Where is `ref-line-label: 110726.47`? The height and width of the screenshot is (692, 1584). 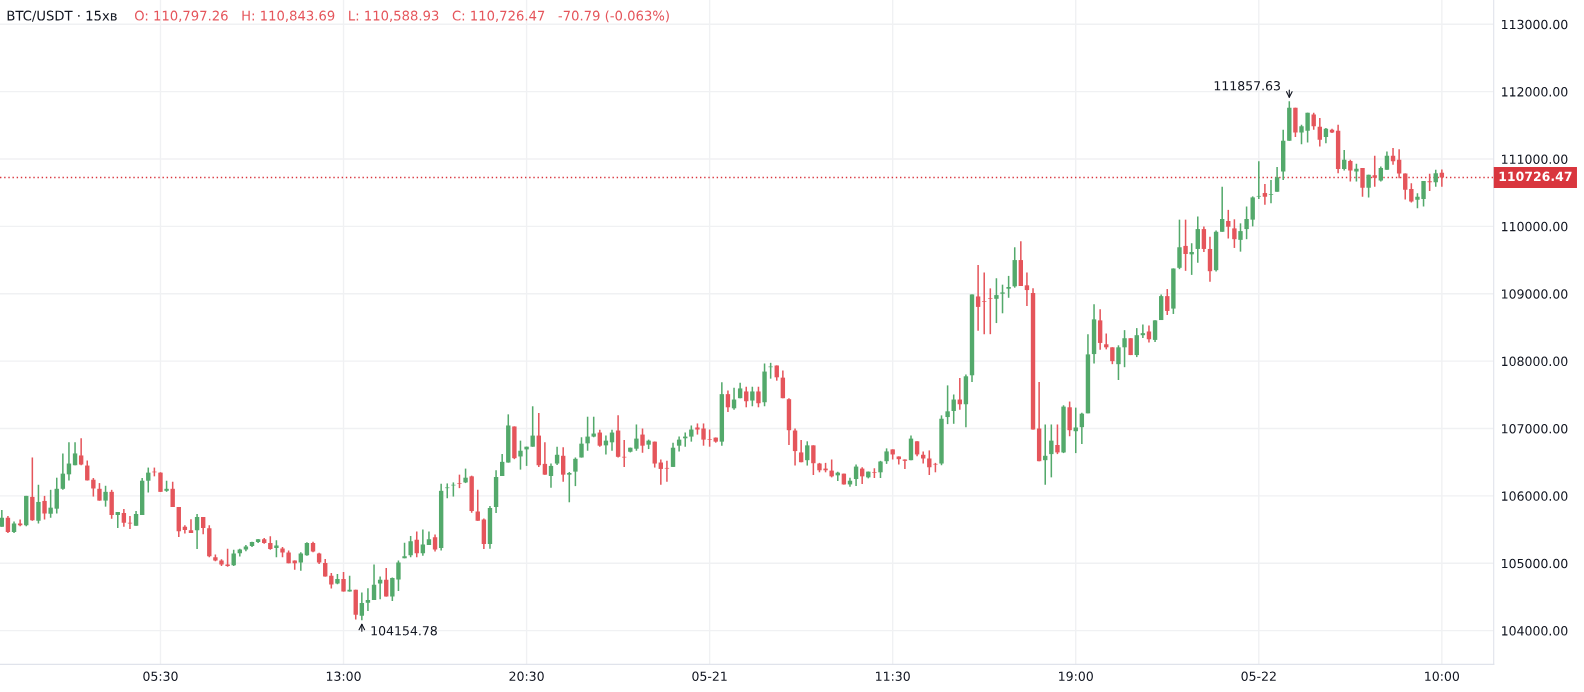
ref-line-label: 110726.47 is located at coordinates (1535, 176).